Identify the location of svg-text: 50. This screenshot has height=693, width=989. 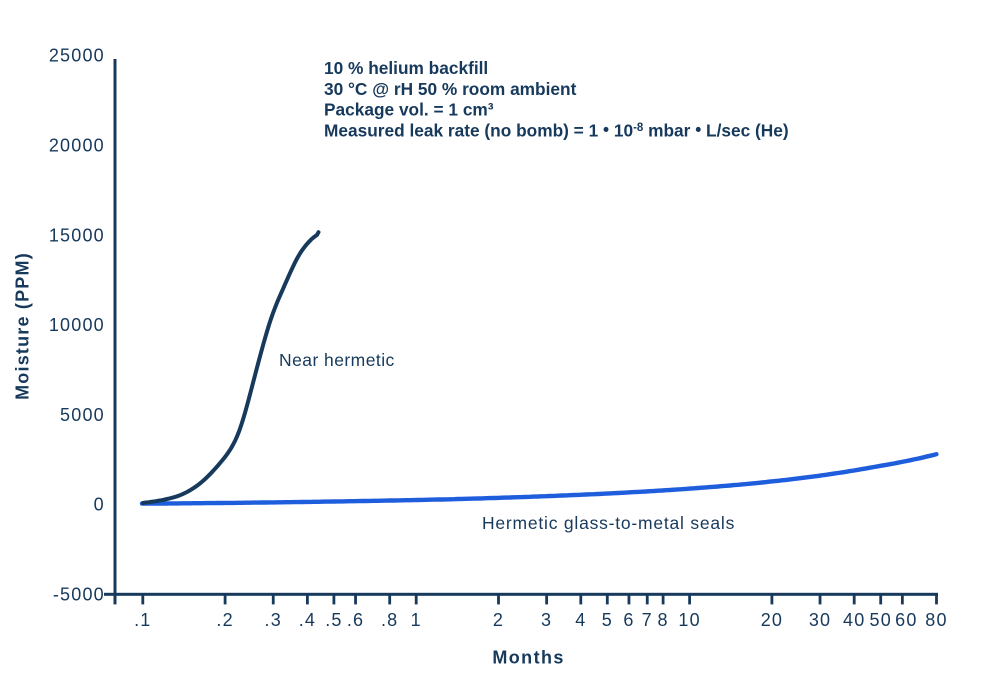
(880, 620).